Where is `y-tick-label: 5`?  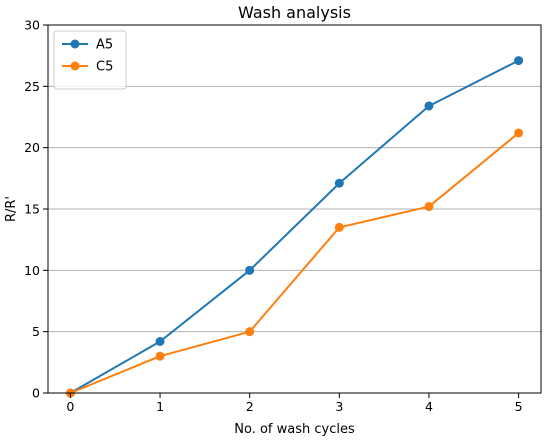
y-tick-label: 5 is located at coordinates (36, 331).